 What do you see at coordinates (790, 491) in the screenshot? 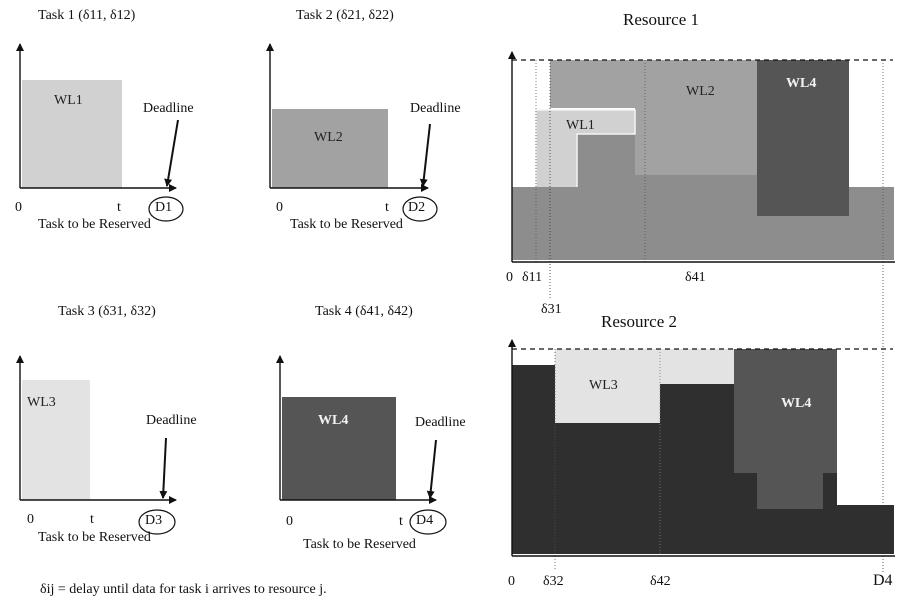
I see `resource-2-wl4-lower` at bounding box center [790, 491].